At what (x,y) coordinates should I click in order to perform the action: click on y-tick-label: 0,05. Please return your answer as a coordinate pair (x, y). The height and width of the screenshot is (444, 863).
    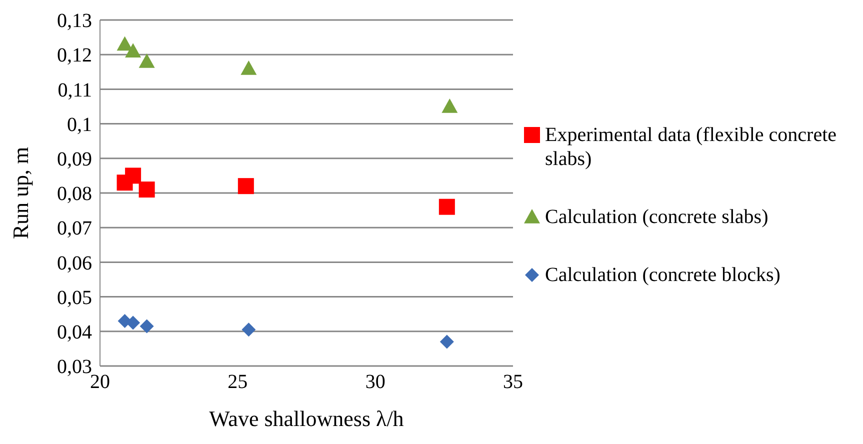
    Looking at the image, I should click on (74, 297).